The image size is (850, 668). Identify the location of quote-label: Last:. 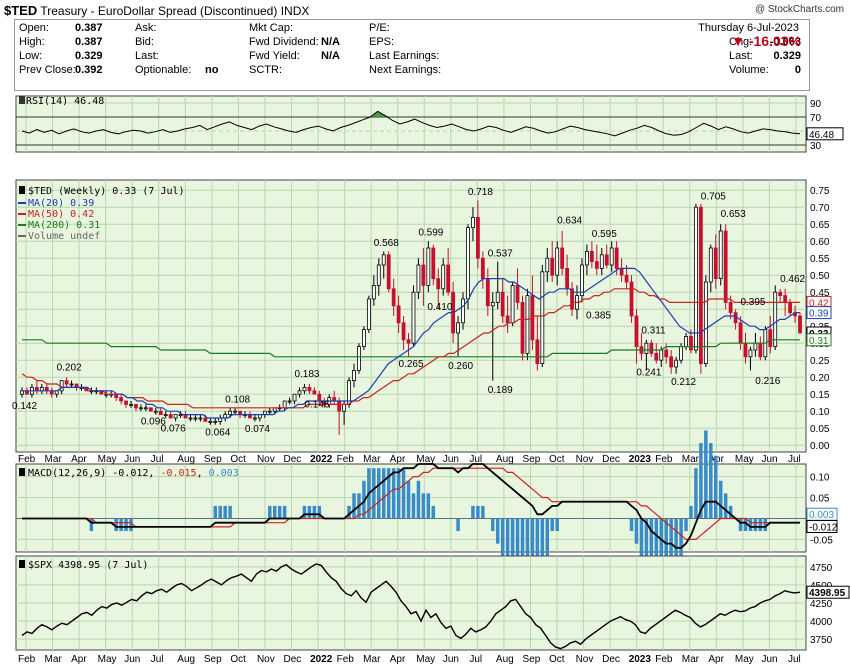
(147, 56).